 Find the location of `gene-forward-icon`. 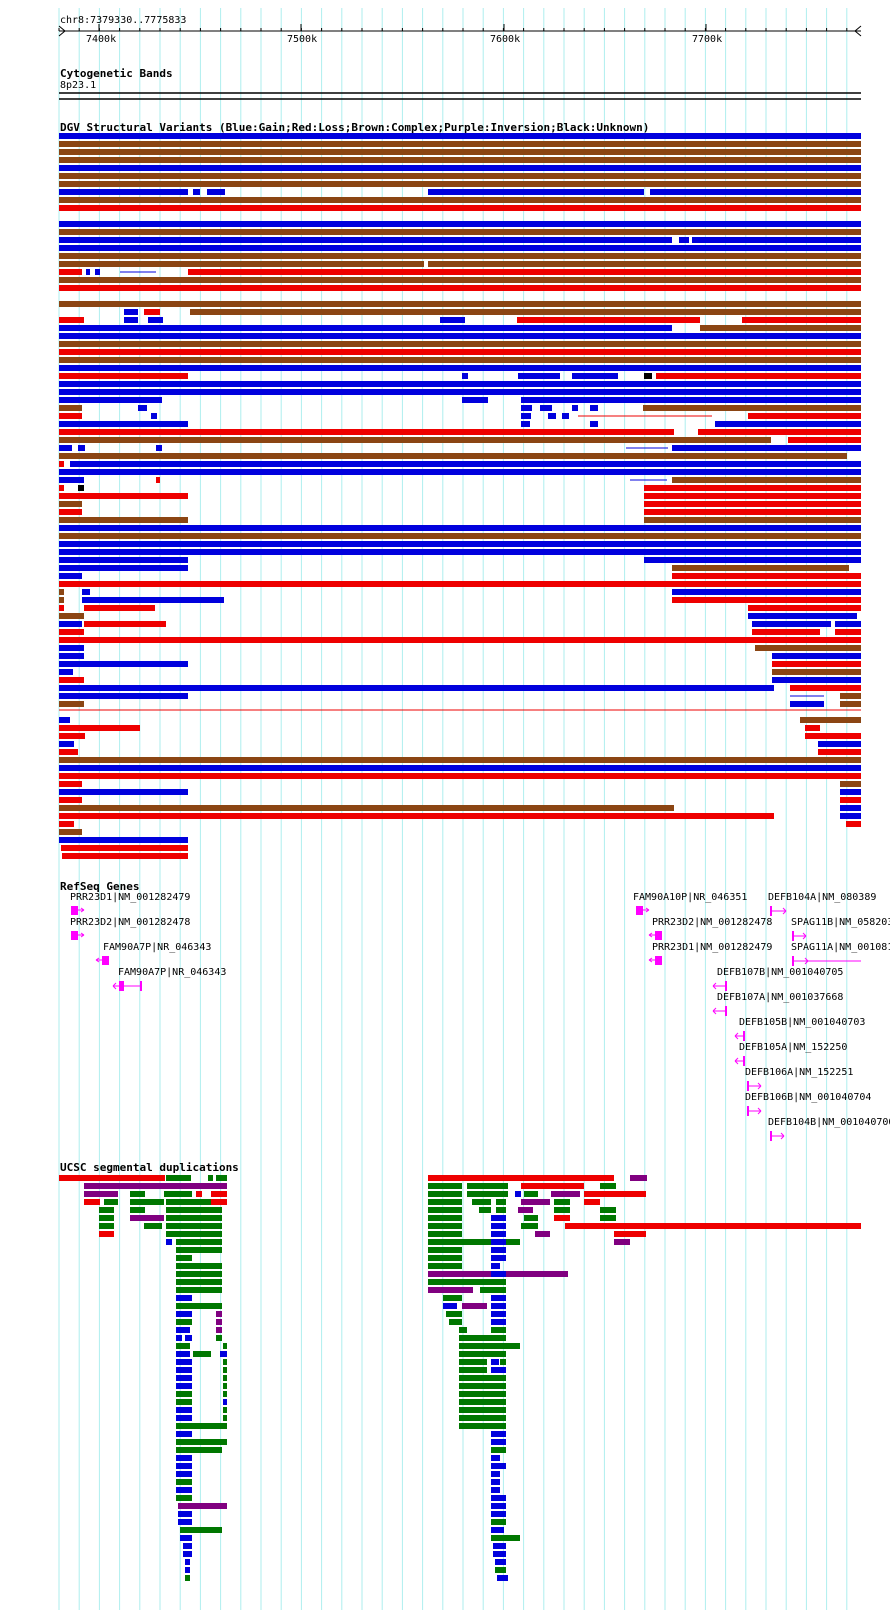

gene-forward-icon is located at coordinates (74, 910).